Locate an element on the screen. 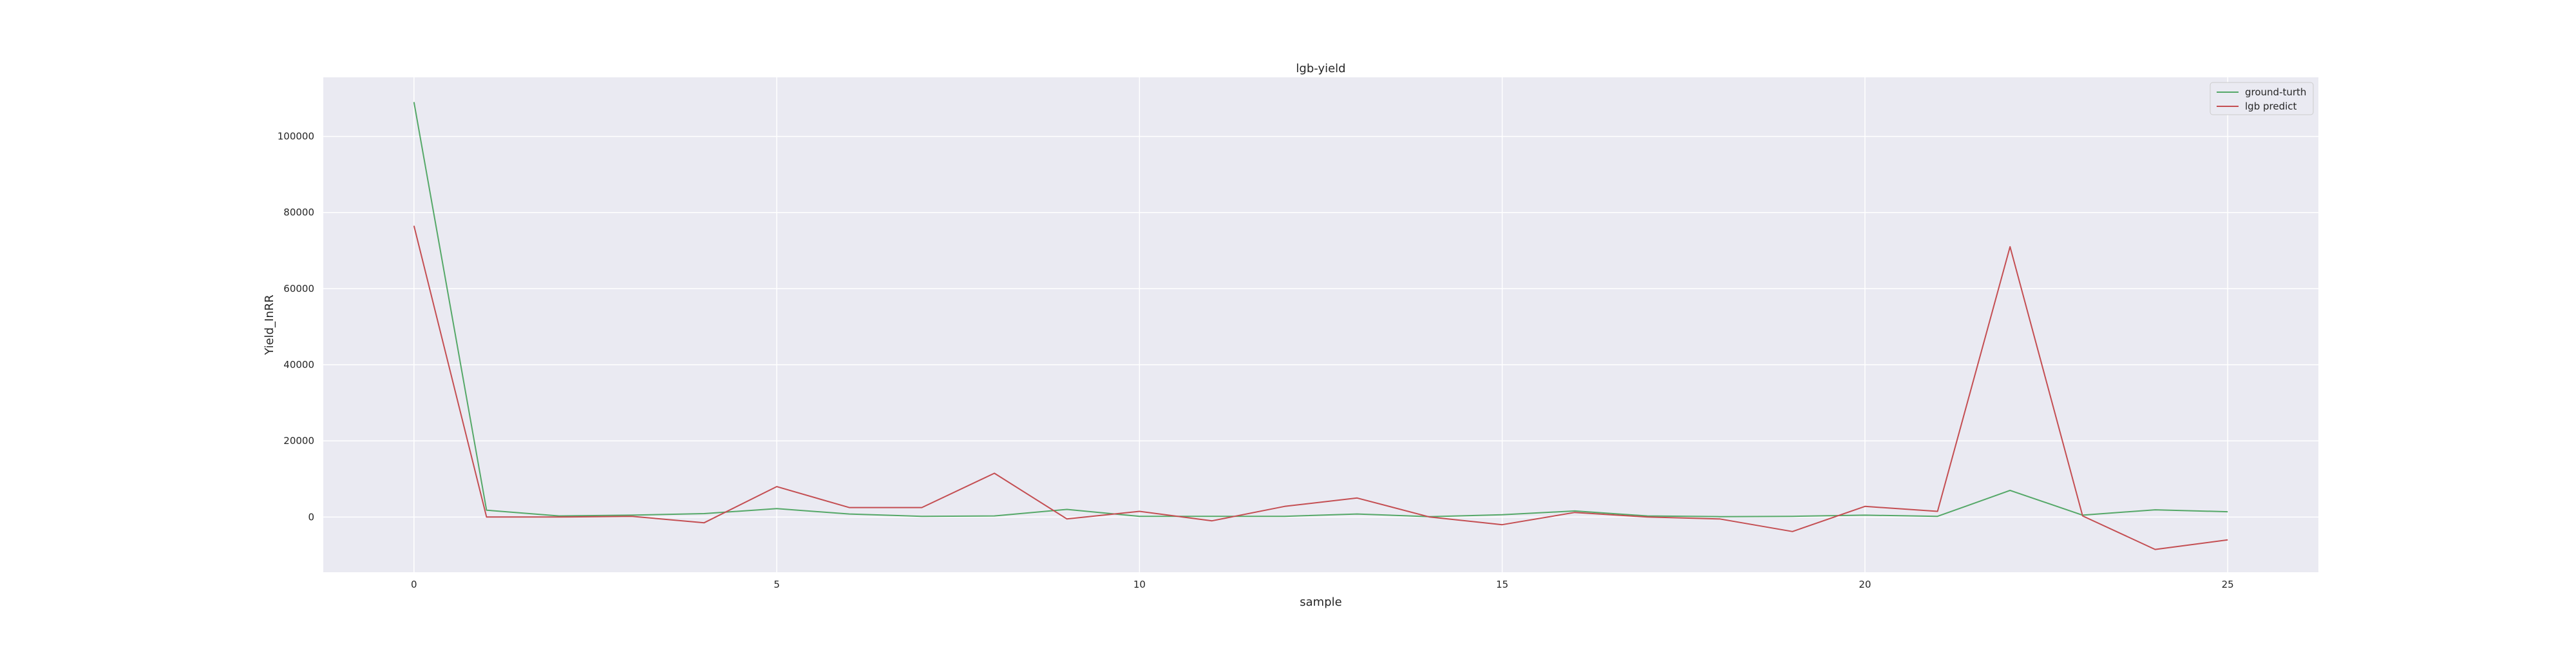 This screenshot has height=647, width=2576. x-tick-label: 10 is located at coordinates (1139, 584).